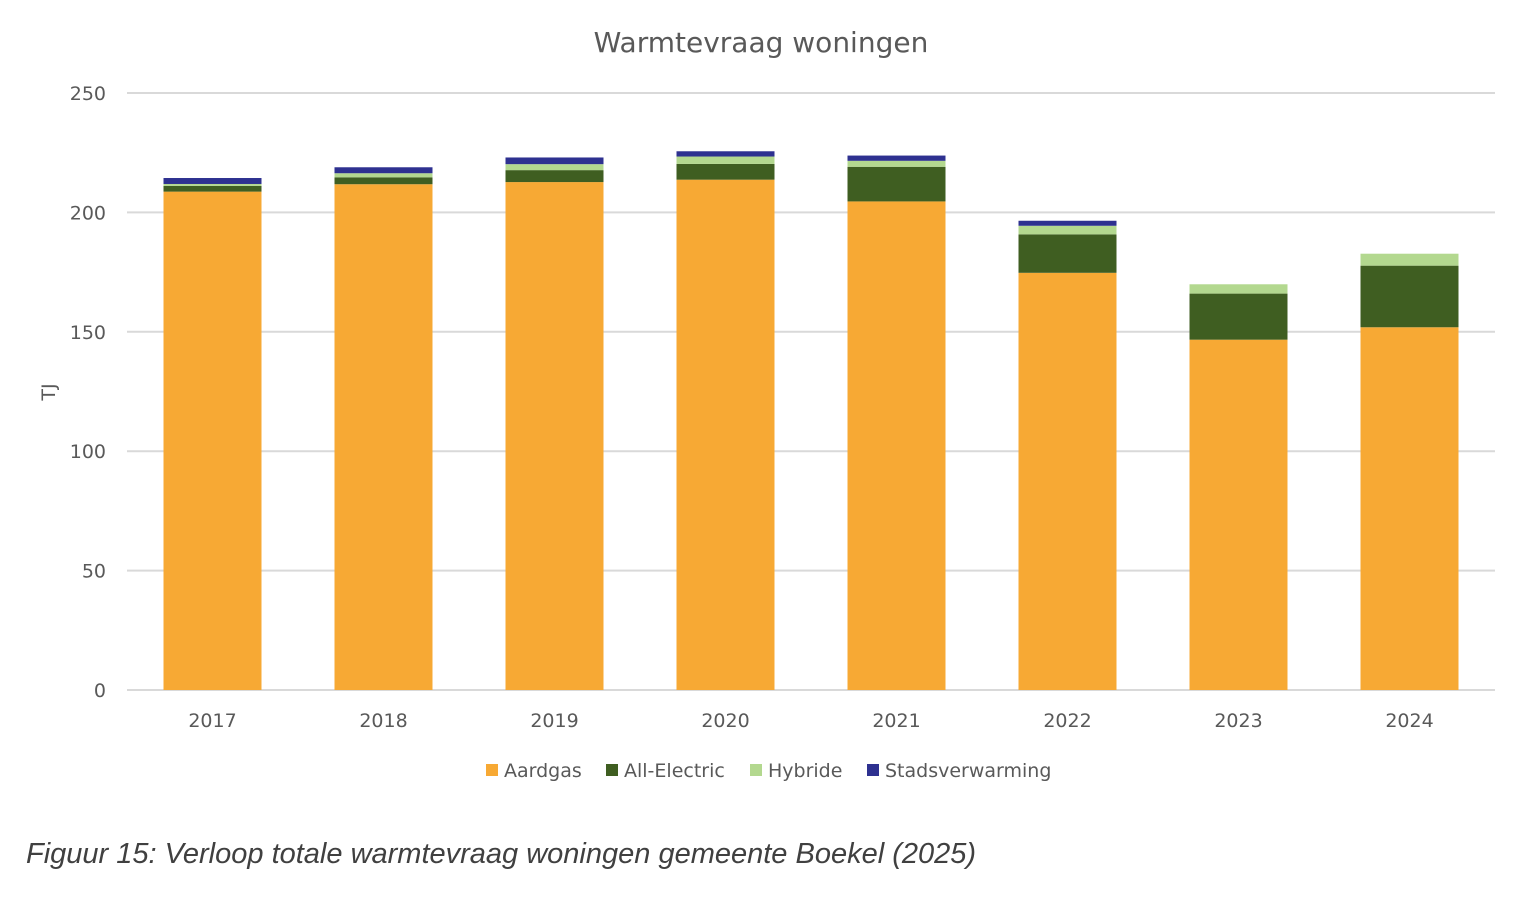 This screenshot has width=1533, height=901. I want to click on bar-segment-hybride-2021, so click(896, 163).